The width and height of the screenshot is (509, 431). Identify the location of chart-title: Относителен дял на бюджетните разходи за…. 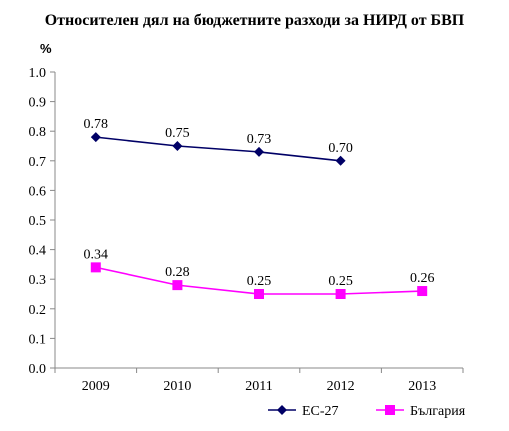
(254, 20).